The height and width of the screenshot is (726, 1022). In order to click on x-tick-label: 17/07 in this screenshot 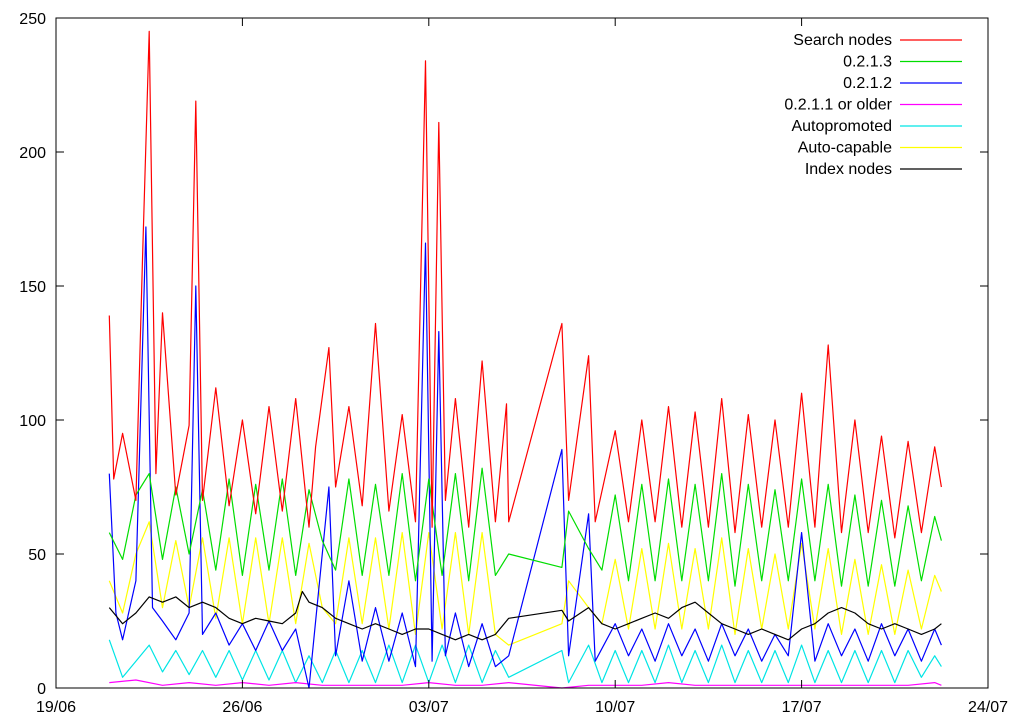, I will do `click(802, 707)`.